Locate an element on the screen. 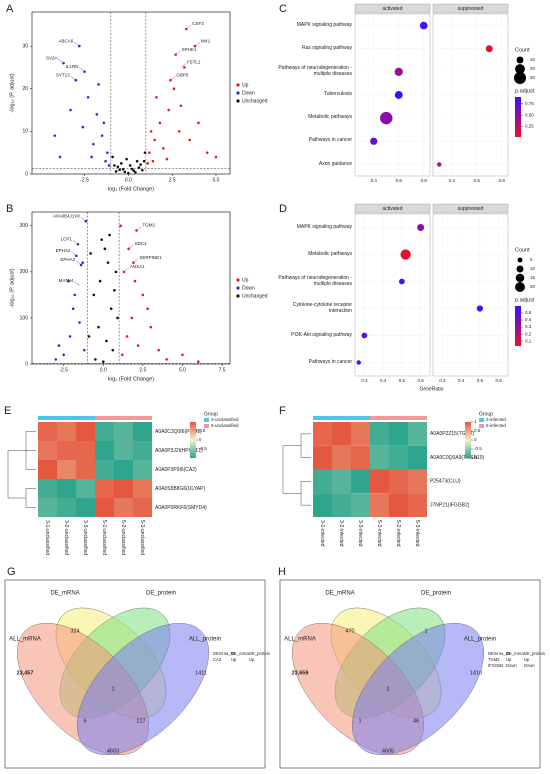 The image size is (550, 774). colorbar-label: 0.1 is located at coordinates (528, 340).